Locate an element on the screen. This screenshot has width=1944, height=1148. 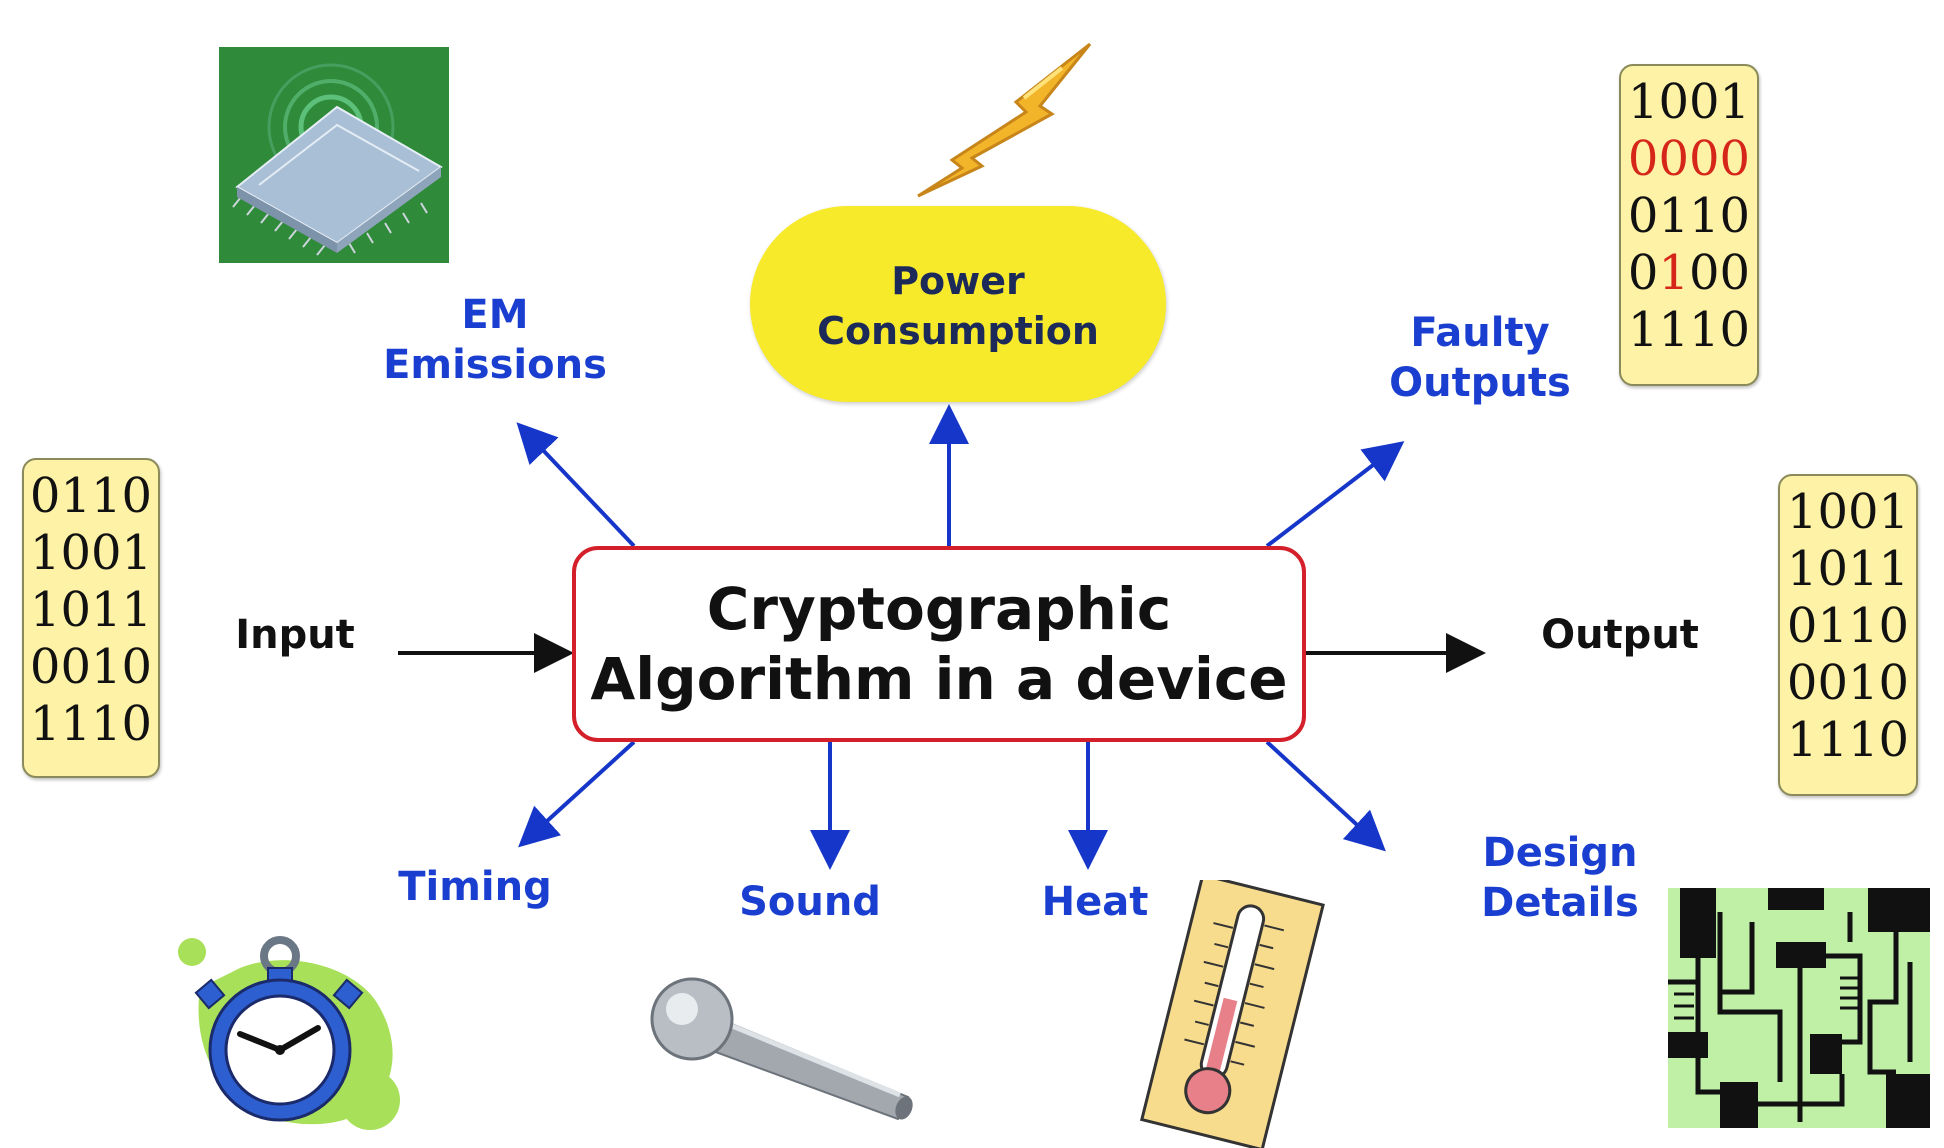
output-bits-row: 1001 is located at coordinates (1848, 512).